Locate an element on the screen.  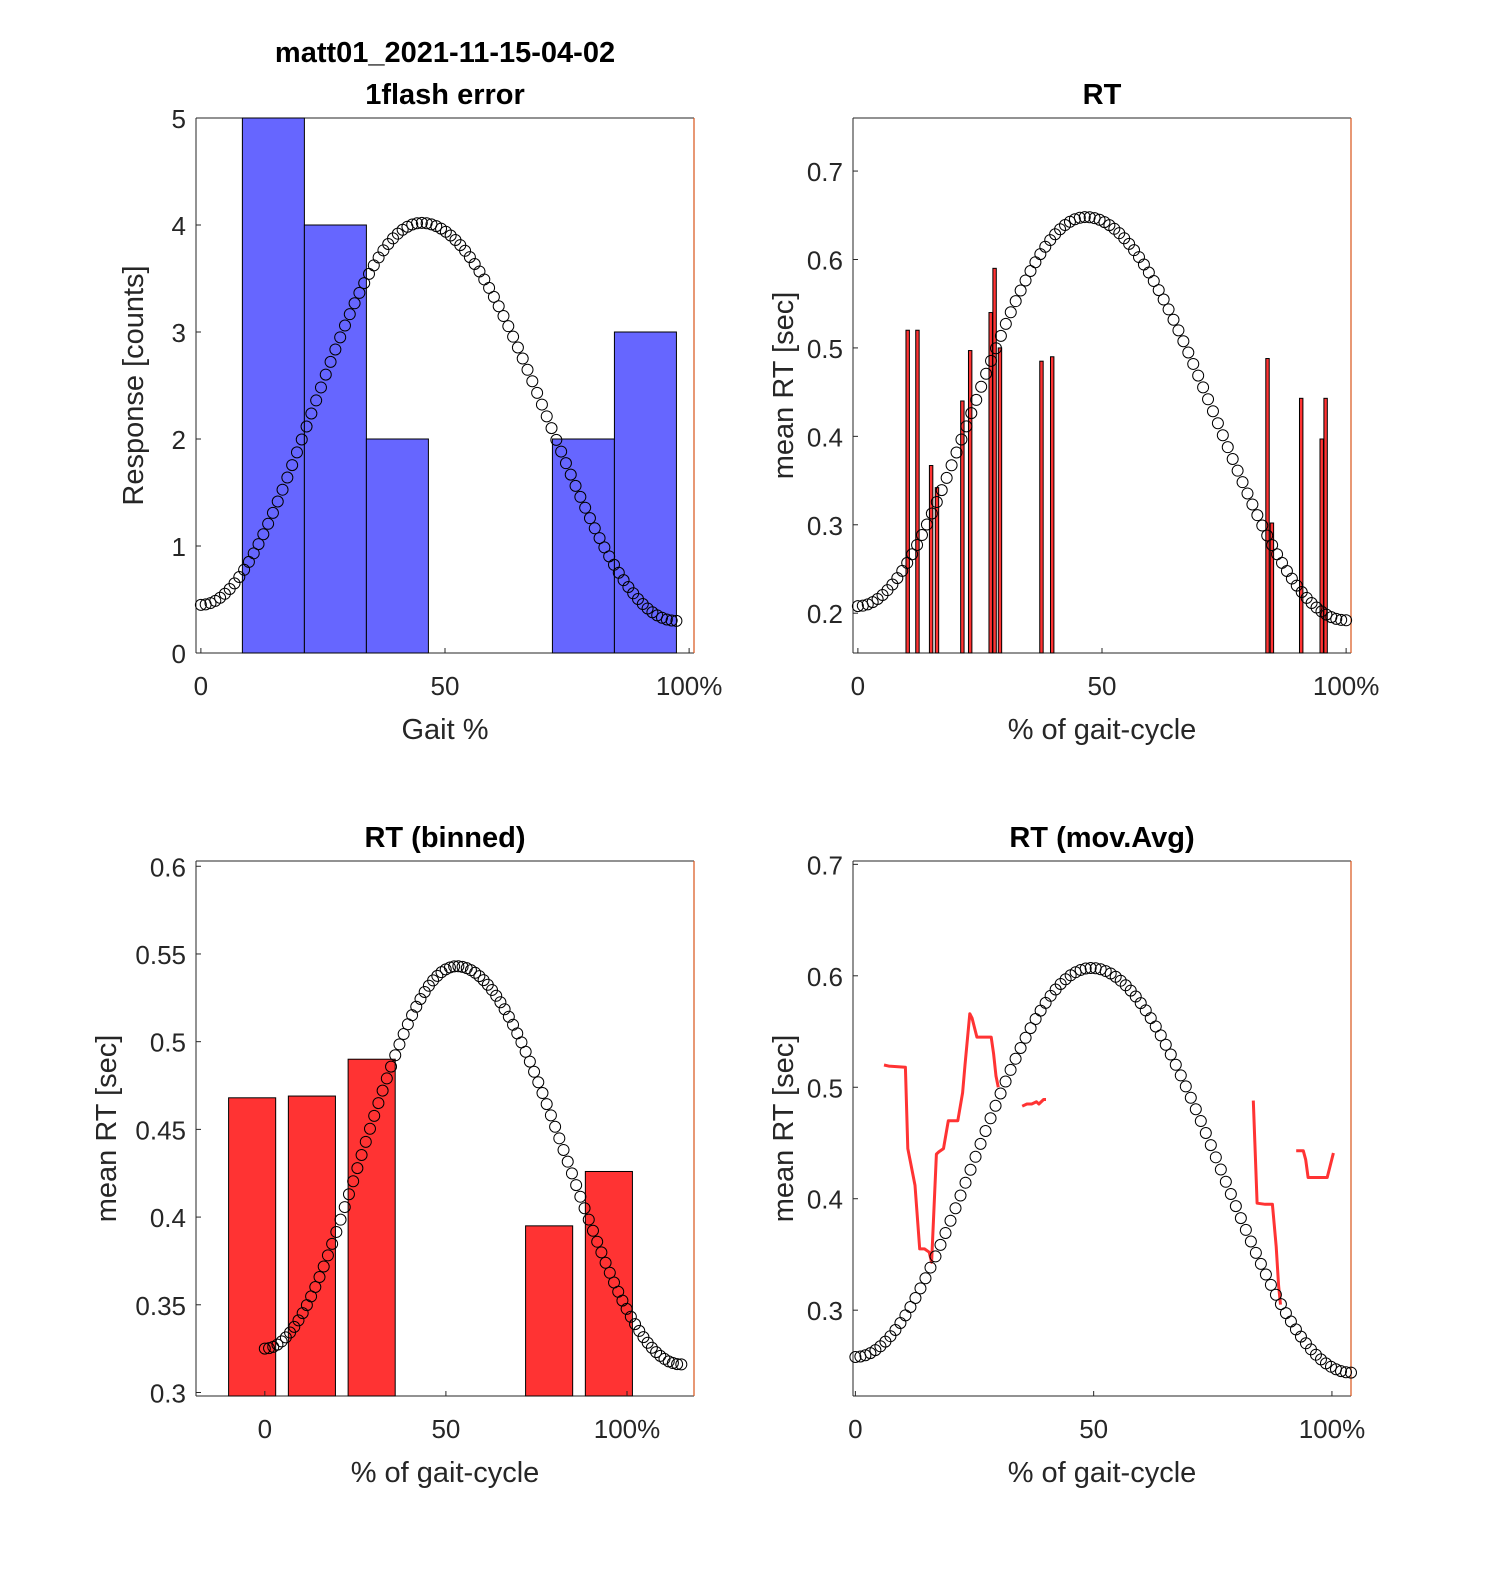
y-tick-label: 0.35 is located at coordinates (160, 1306).